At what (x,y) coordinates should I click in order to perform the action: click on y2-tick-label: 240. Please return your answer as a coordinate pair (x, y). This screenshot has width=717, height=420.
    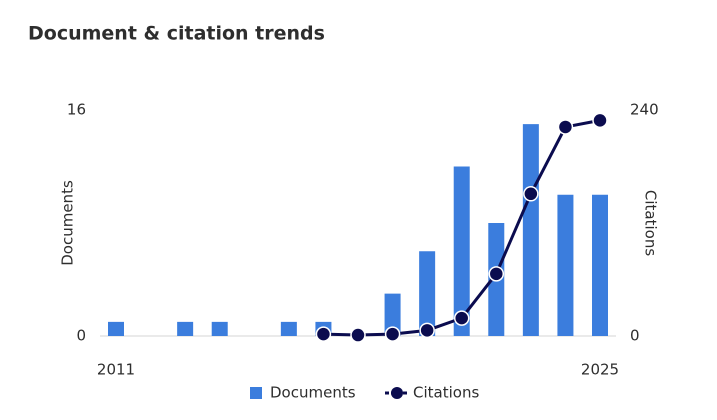
    Looking at the image, I should click on (644, 110).